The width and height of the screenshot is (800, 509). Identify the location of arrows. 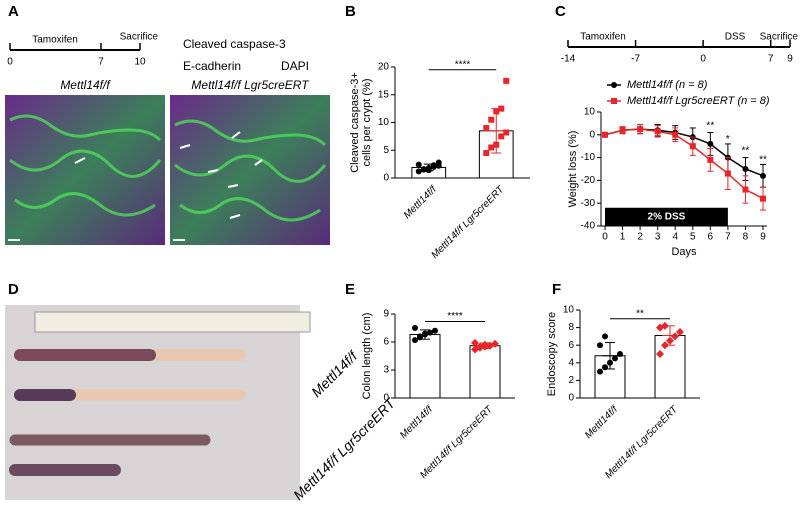
(168, 175).